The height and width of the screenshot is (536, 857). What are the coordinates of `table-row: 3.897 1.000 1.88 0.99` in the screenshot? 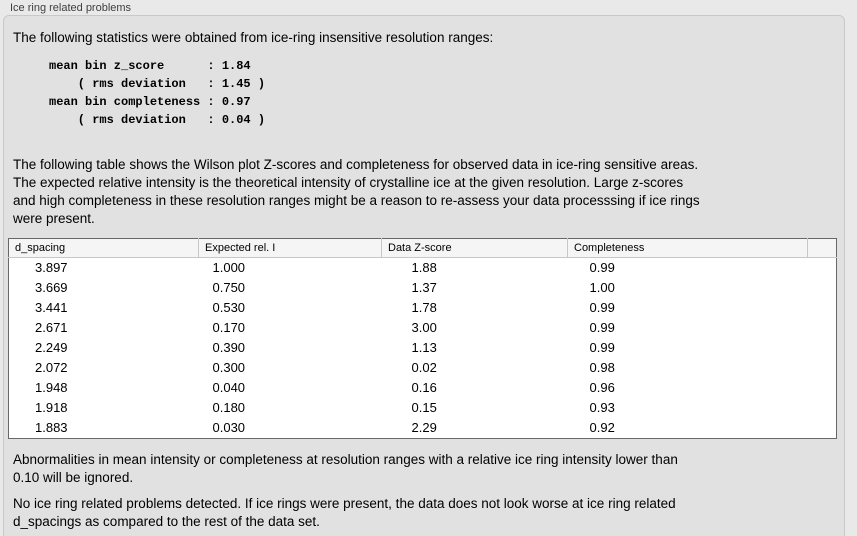 It's located at (423, 268).